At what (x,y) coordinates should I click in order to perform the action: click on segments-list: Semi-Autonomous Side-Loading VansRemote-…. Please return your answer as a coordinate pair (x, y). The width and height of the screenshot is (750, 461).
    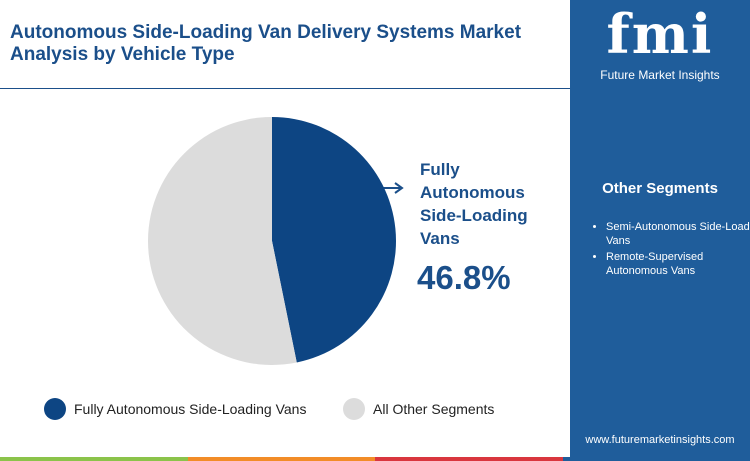
    Looking at the image, I should click on (670, 250).